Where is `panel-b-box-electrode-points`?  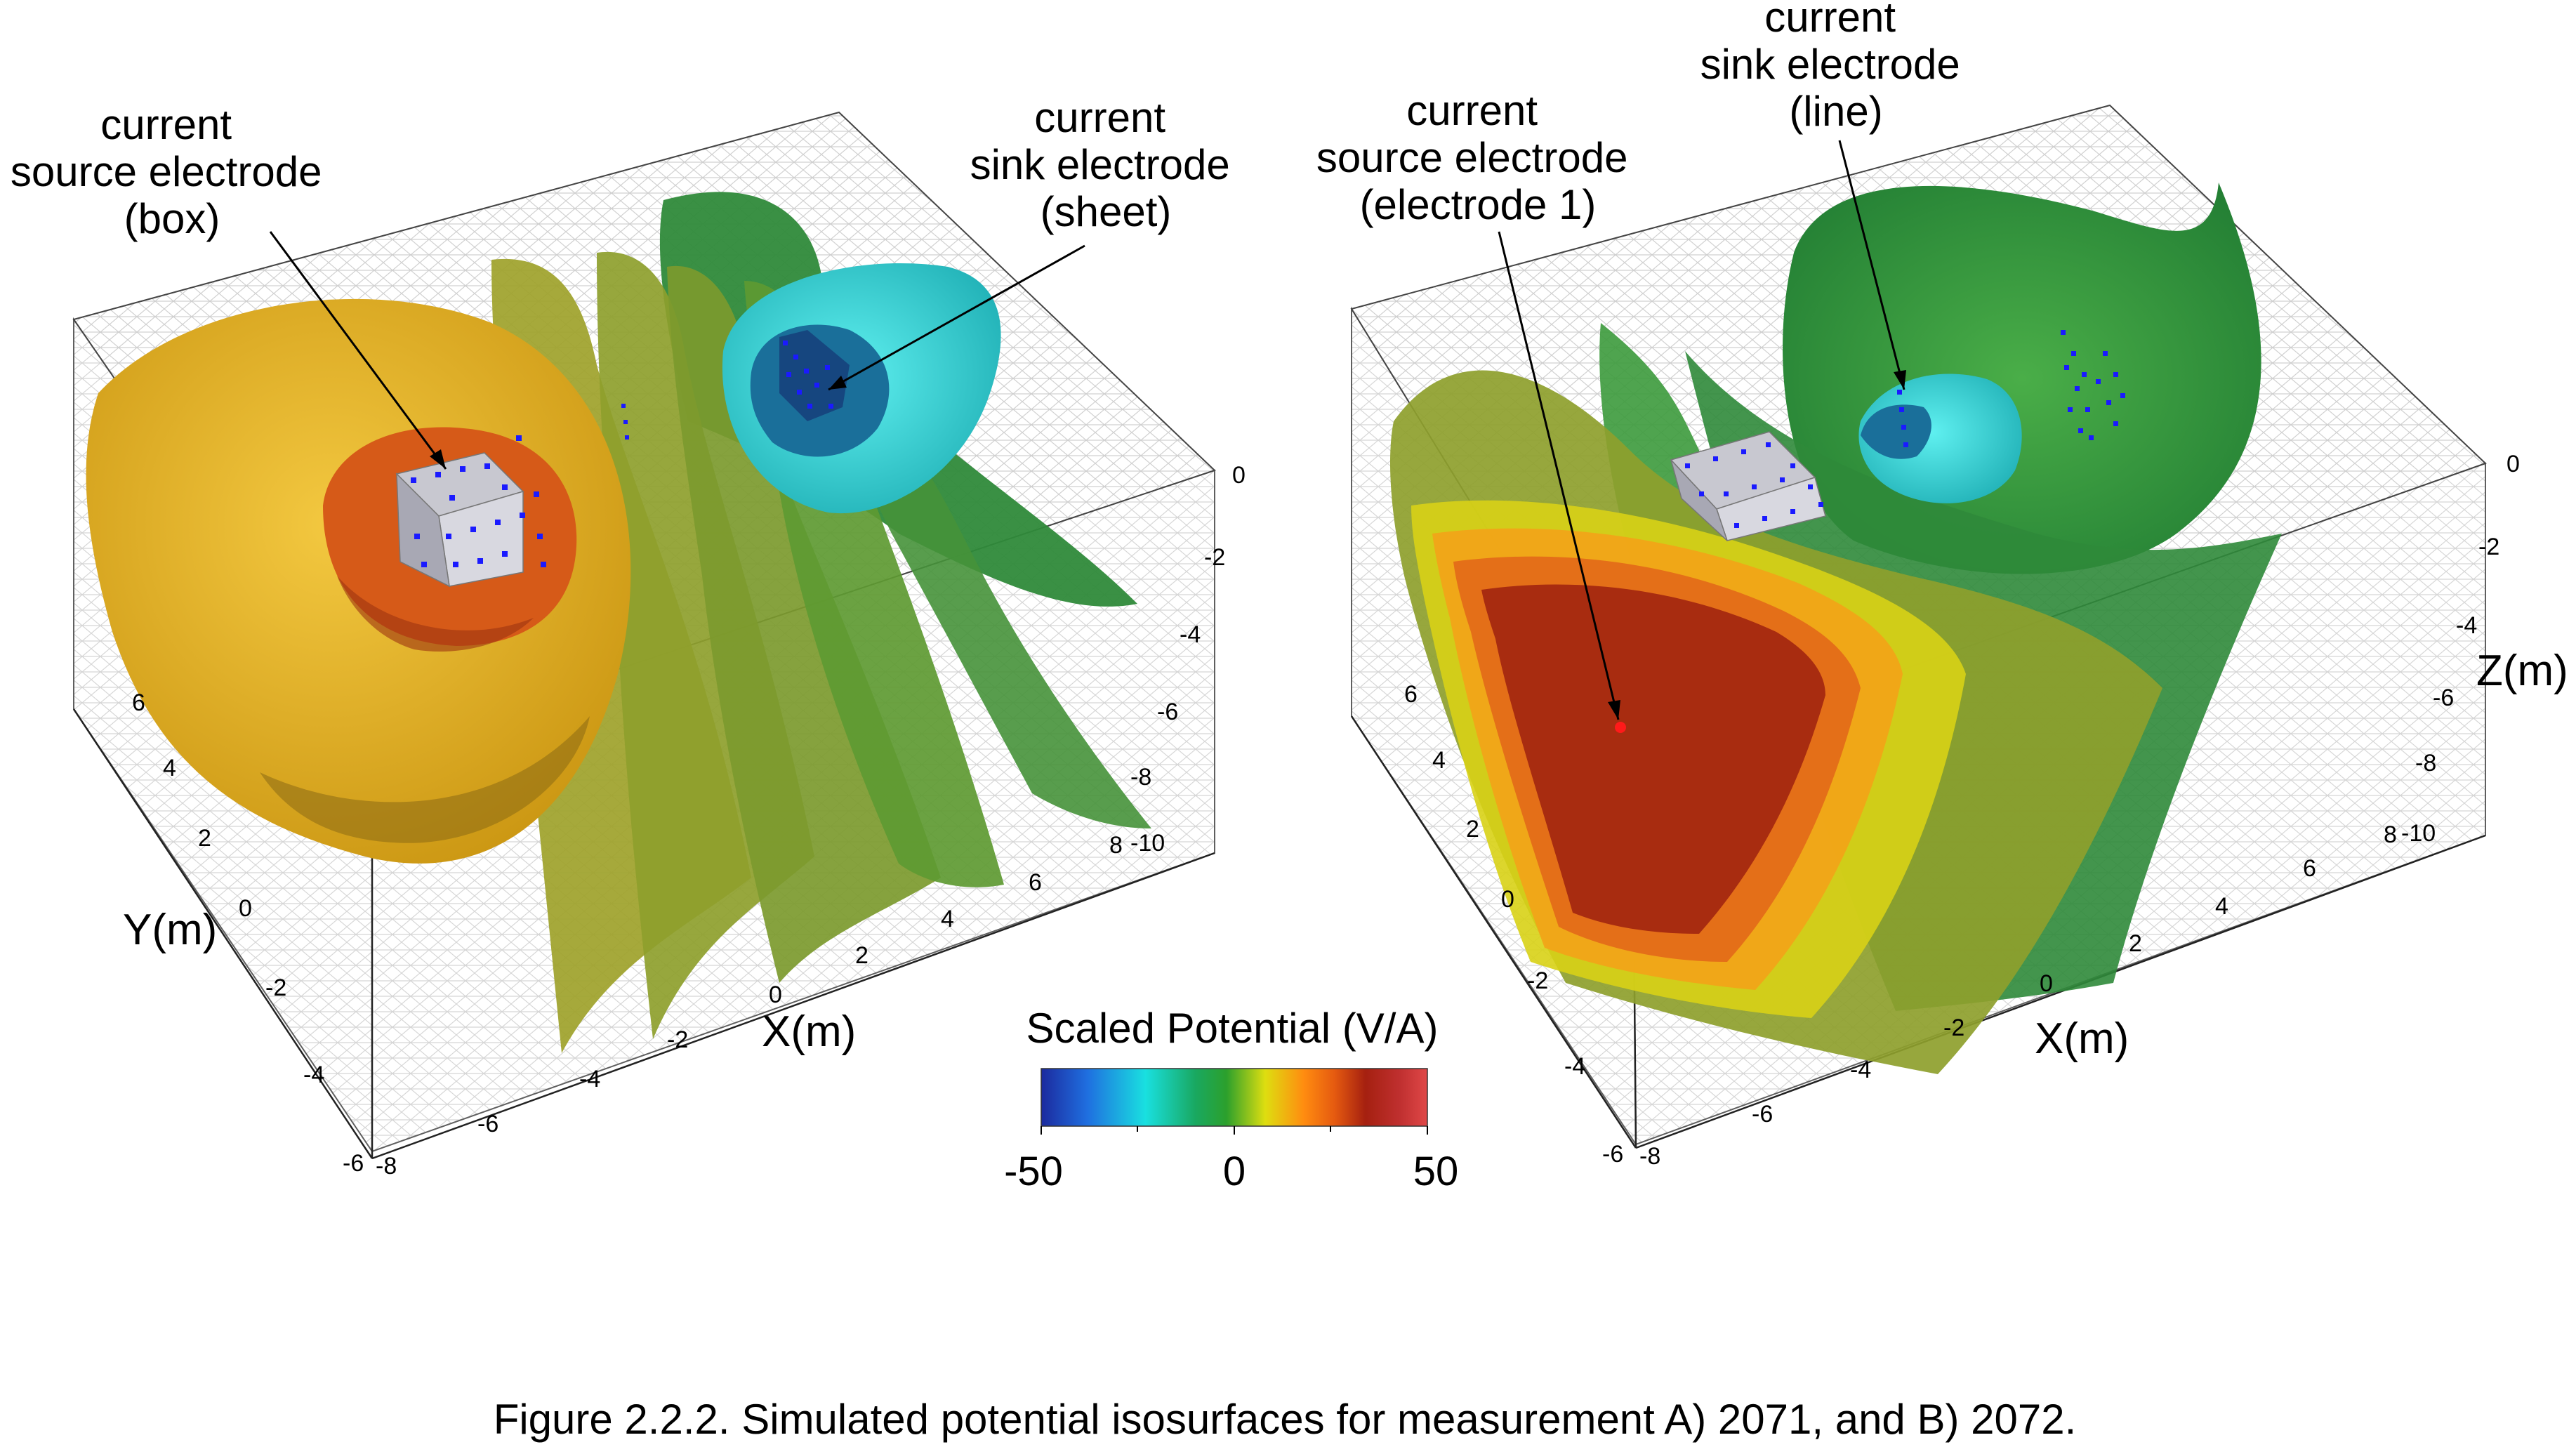
panel-b-box-electrode-points is located at coordinates (1754, 485).